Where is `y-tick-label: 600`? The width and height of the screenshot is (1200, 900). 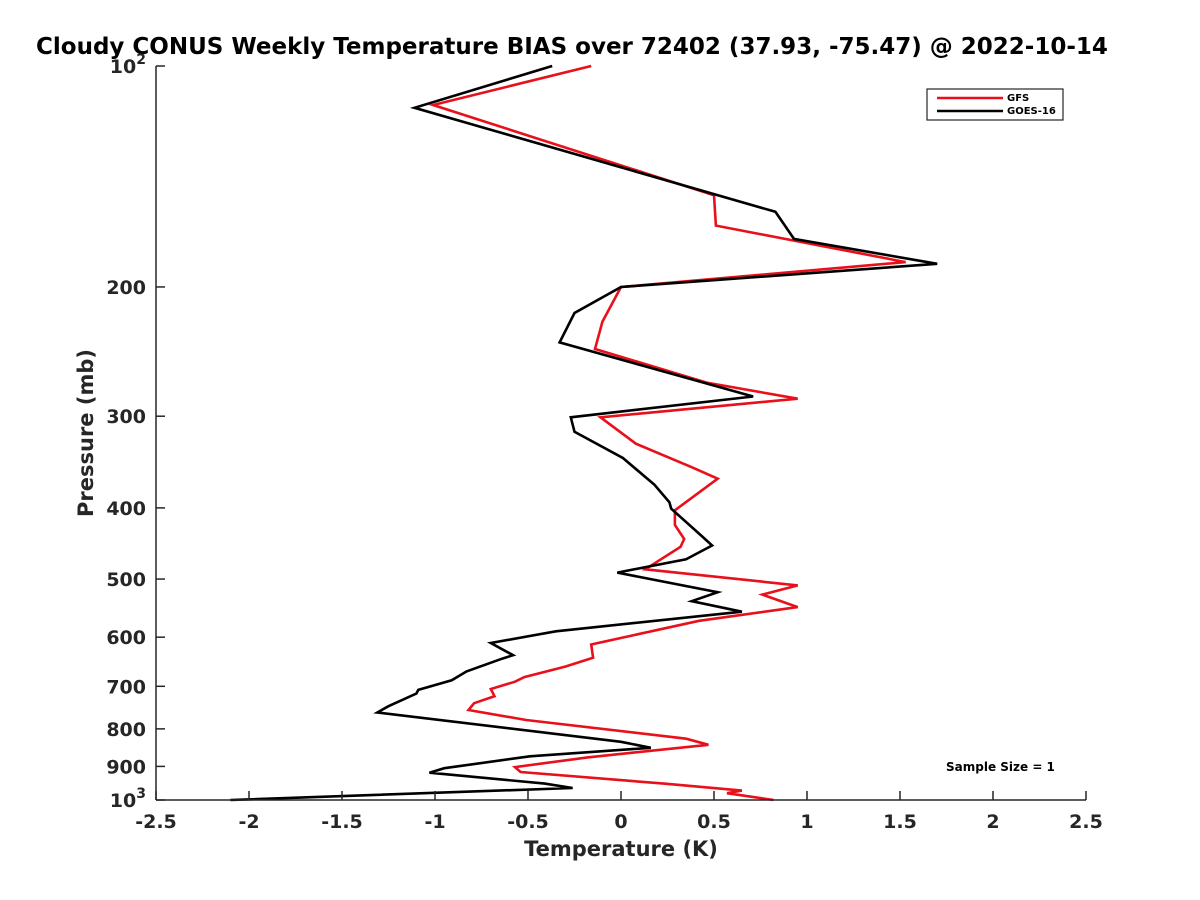 y-tick-label: 600 is located at coordinates (126, 638).